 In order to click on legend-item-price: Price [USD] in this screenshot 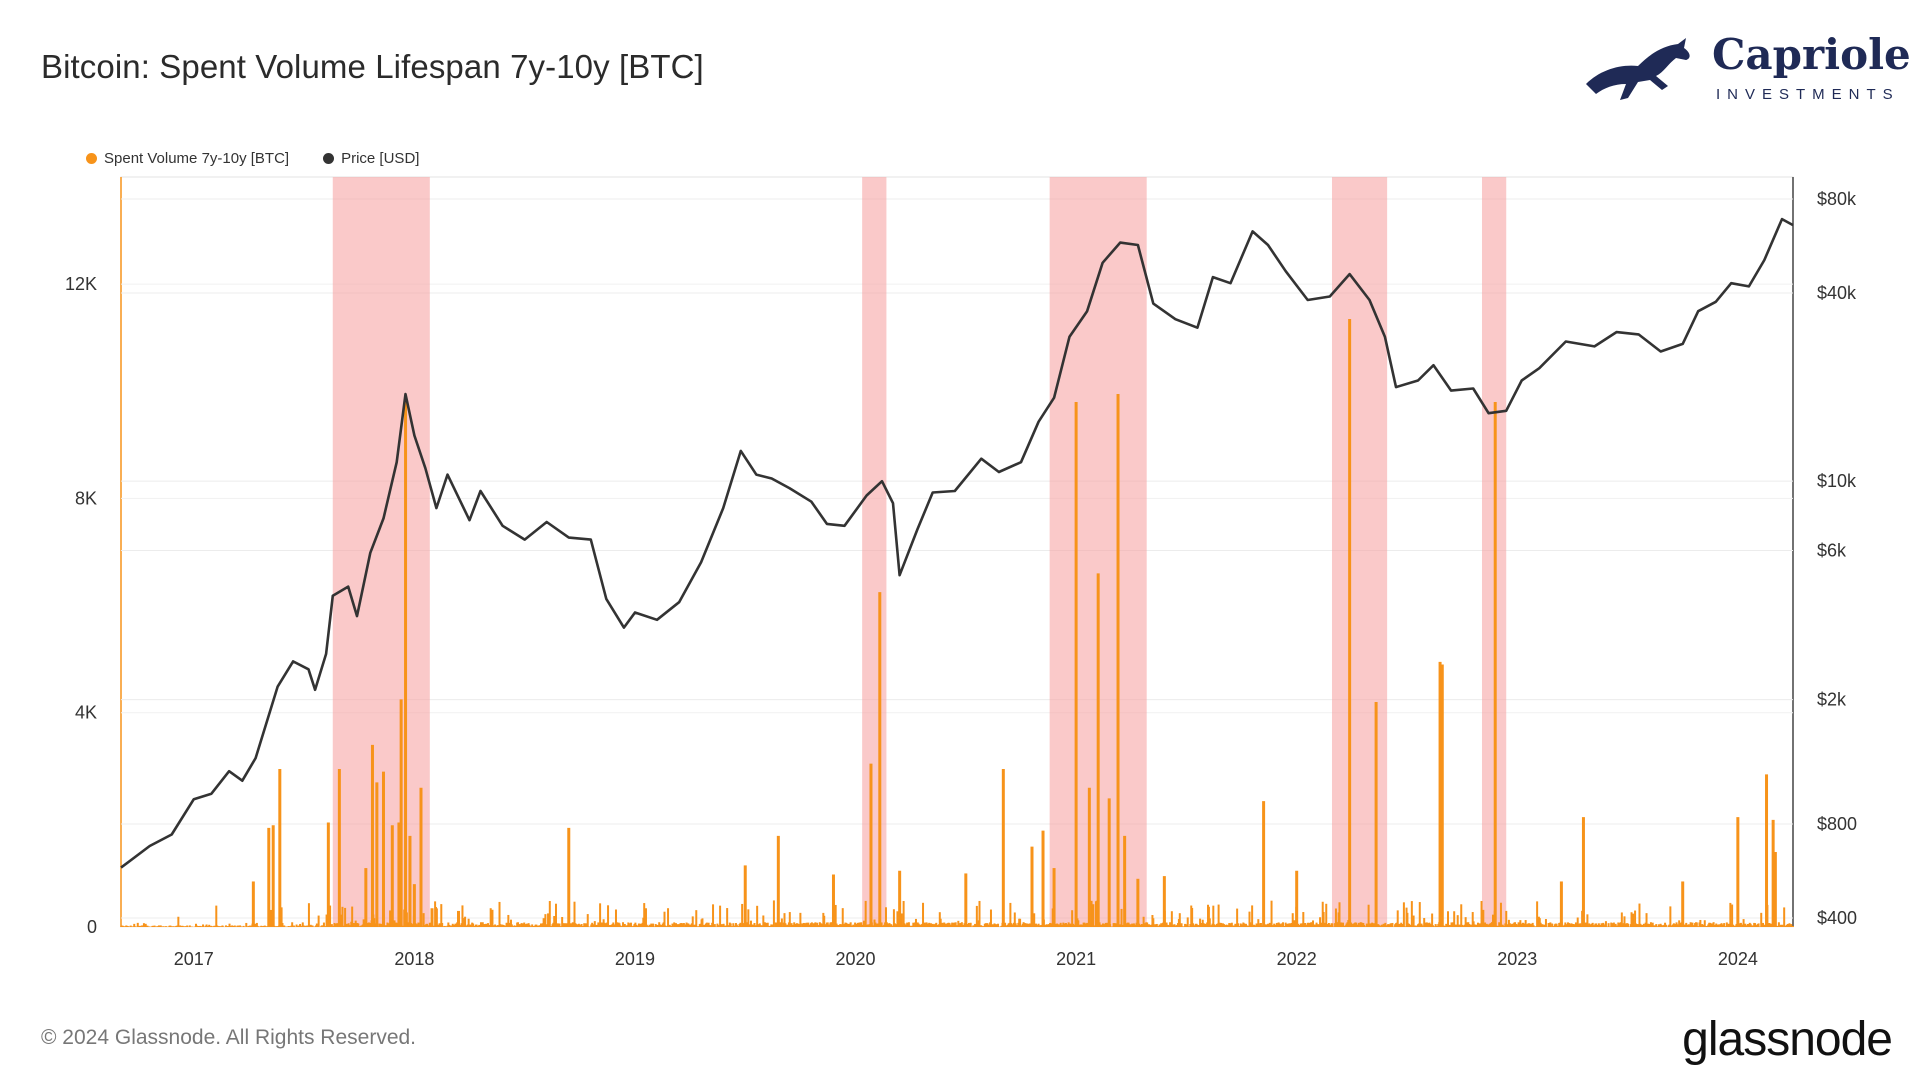, I will do `click(371, 158)`.